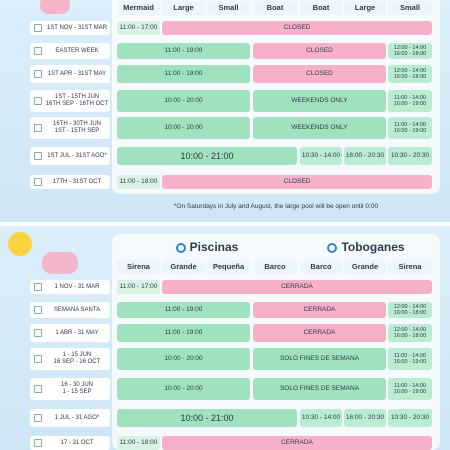  I want to click on period-text: 1 JUL - 31 AGO*, so click(77, 417).